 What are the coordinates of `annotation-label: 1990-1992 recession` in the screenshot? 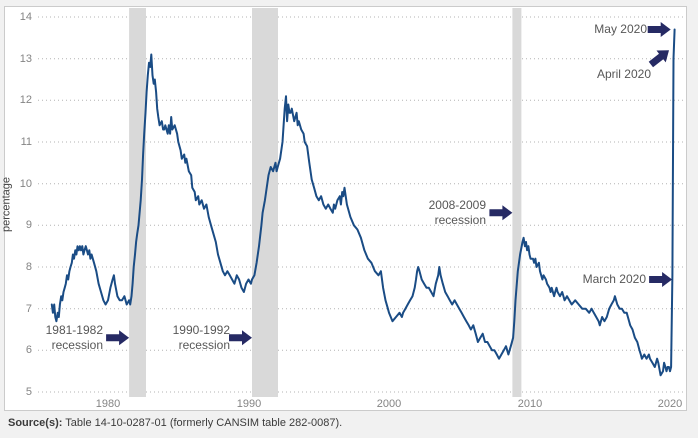 It's located at (201, 338).